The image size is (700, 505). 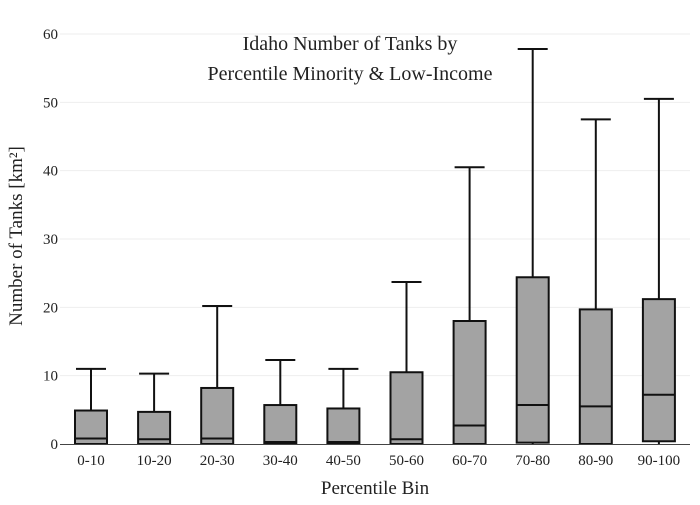 I want to click on x-axis-title: Percentile Bin, so click(x=375, y=488).